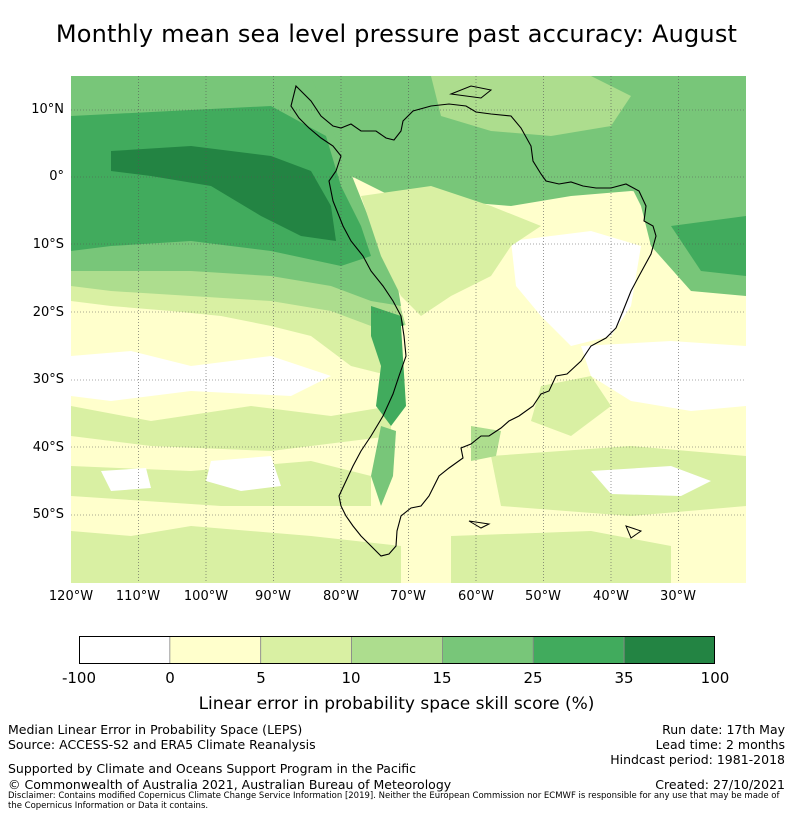 This screenshot has height=816, width=793. What do you see at coordinates (48, 447) in the screenshot?
I see `lat-label-40s: 40°S` at bounding box center [48, 447].